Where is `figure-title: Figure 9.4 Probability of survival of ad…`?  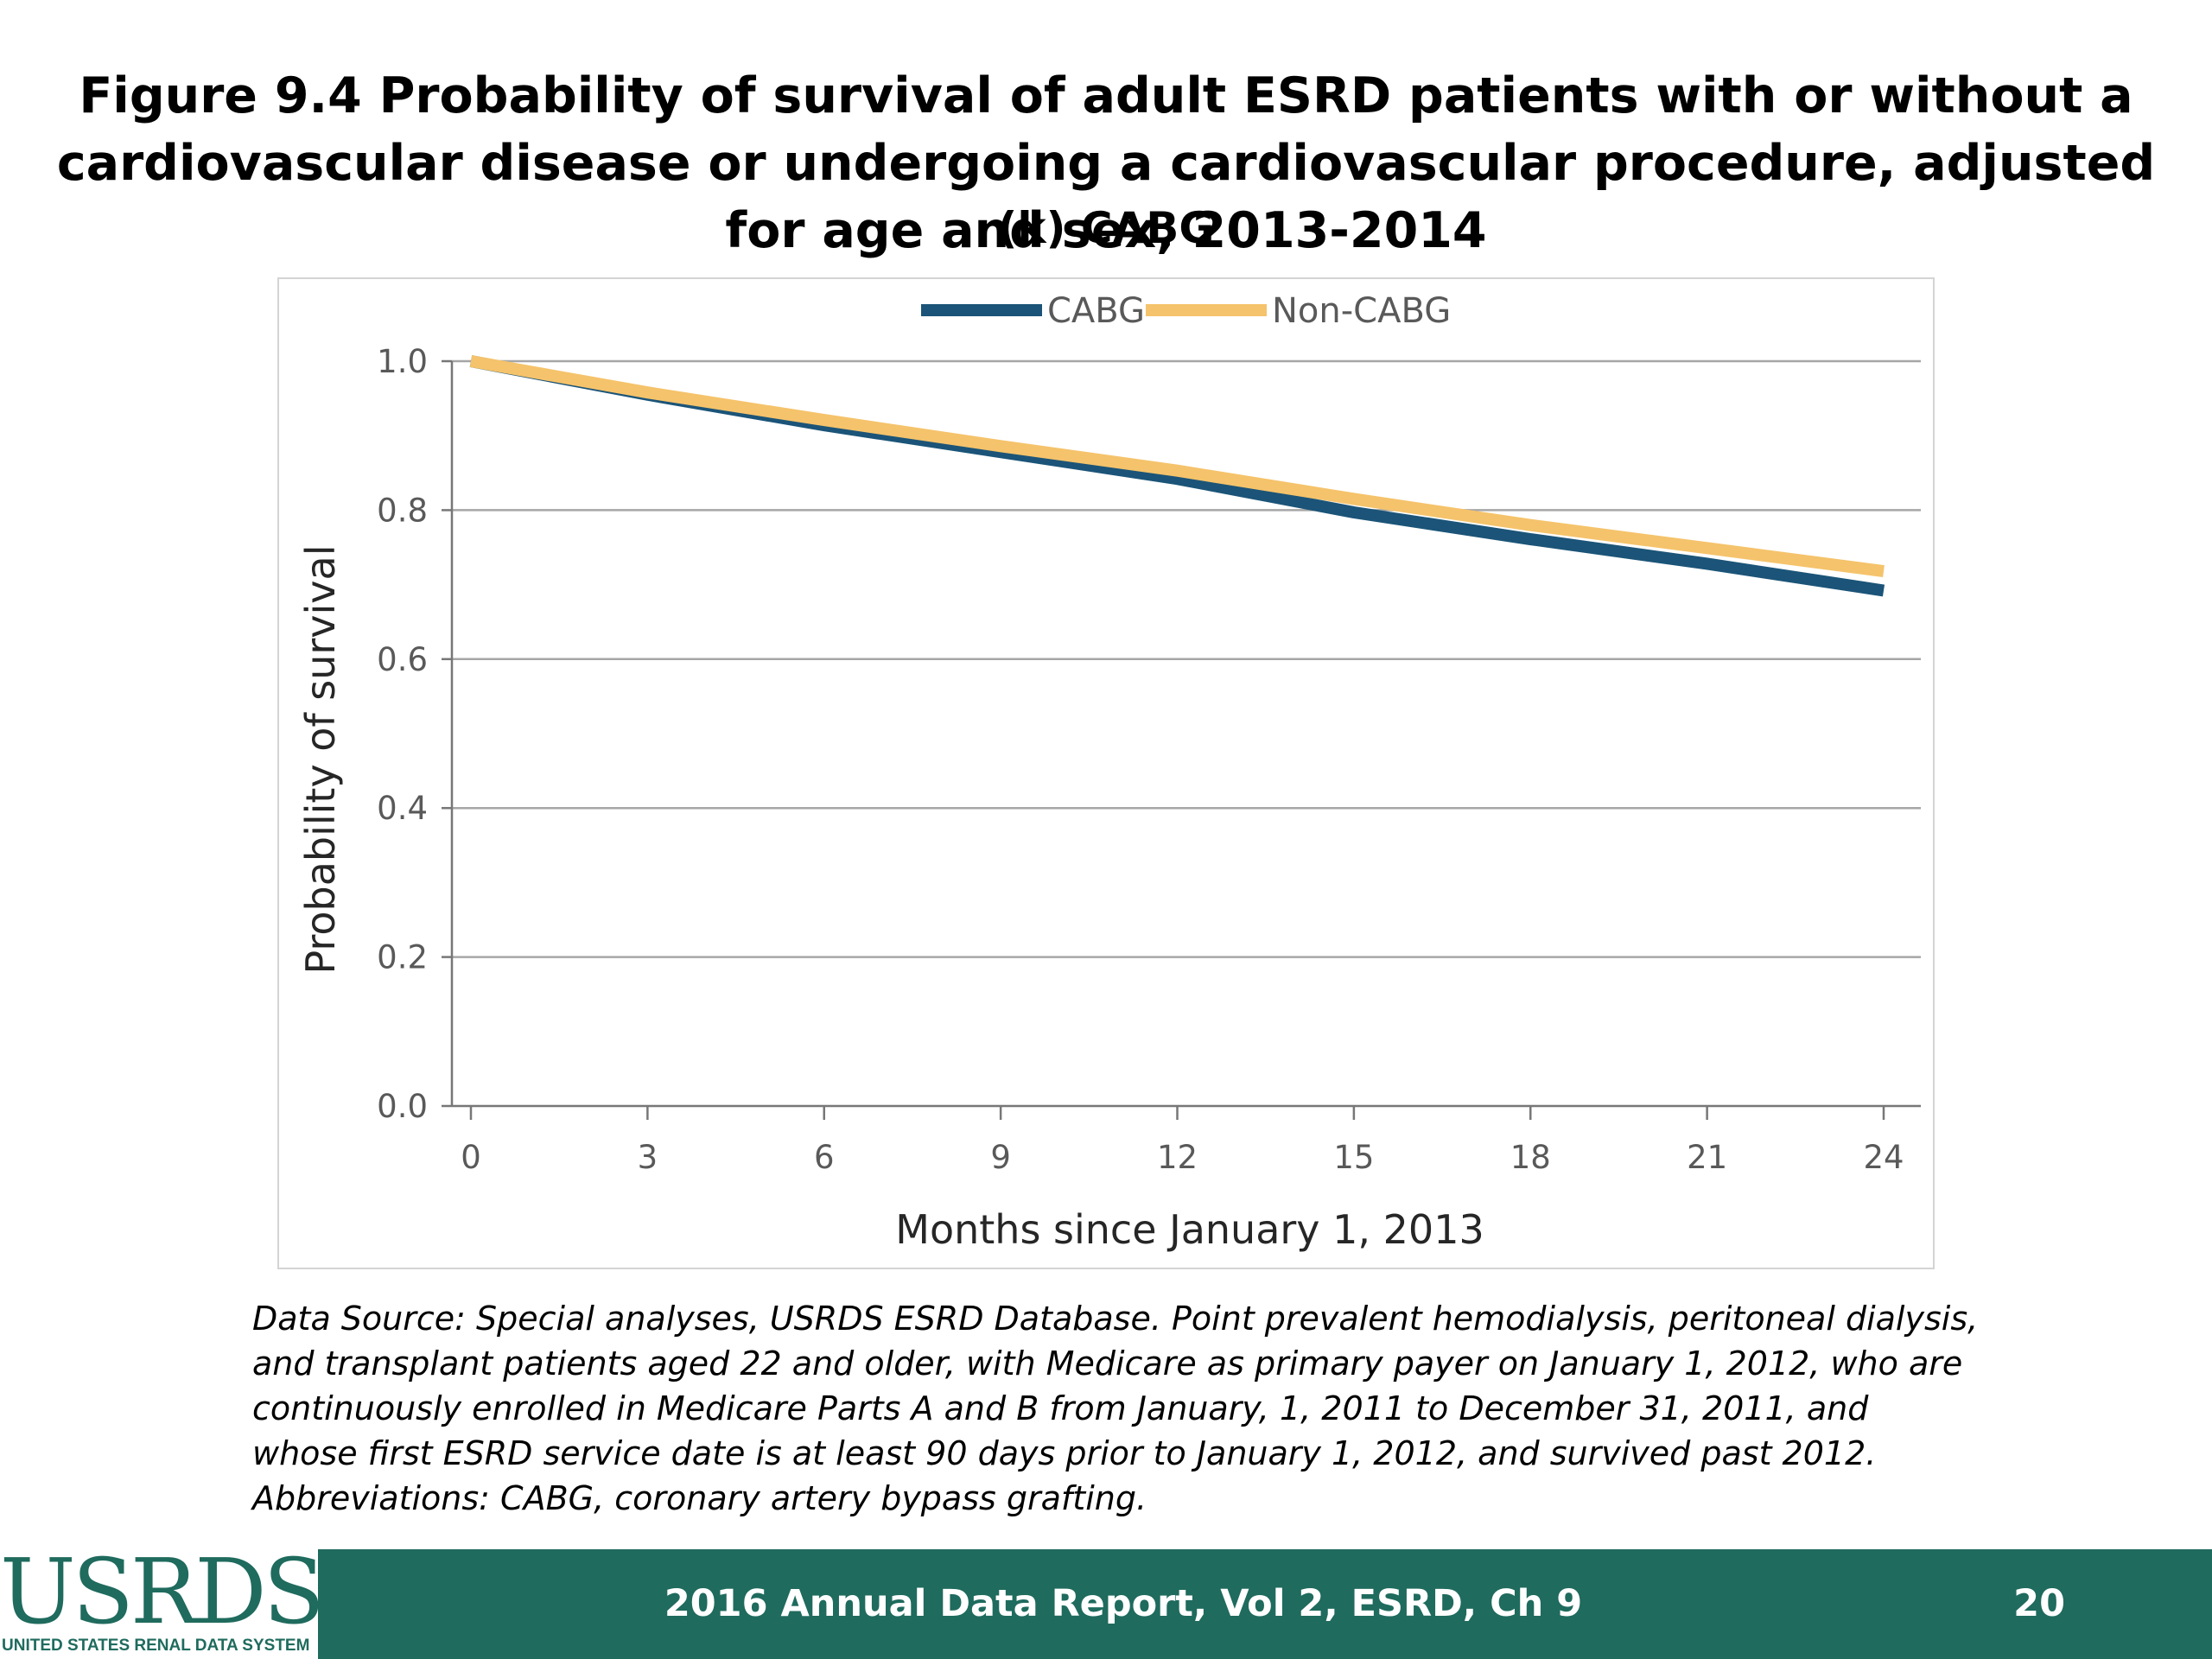
figure-title: Figure 9.4 Probability of survival of ad… is located at coordinates (1106, 163).